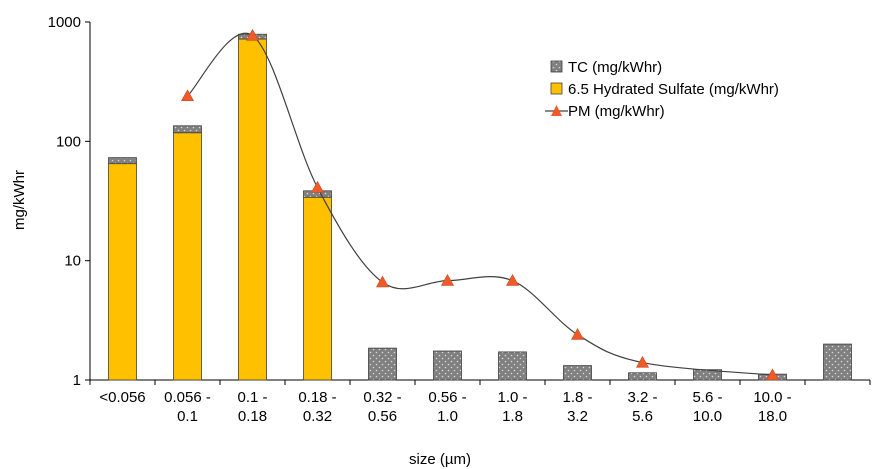 The image size is (877, 469). I want to click on legend-swatch-tc, so click(556, 66).